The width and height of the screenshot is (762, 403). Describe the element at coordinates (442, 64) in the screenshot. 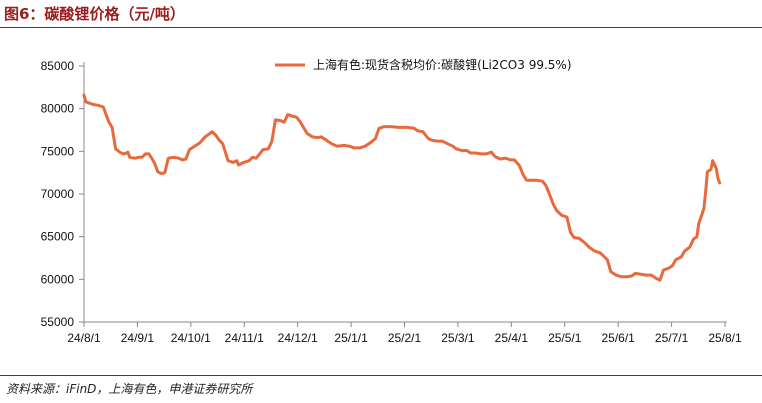

I see `legend-label: 上海有色:现货含税均价:碳酸锂(Li2CO3 99.5%)` at that location.